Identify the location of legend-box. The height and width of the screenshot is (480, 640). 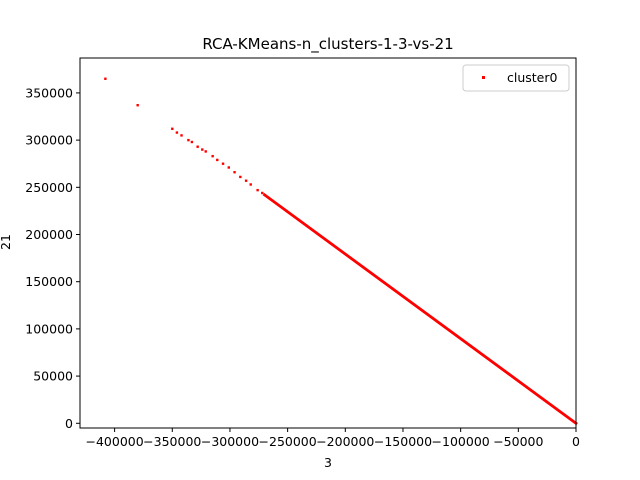
(516, 78).